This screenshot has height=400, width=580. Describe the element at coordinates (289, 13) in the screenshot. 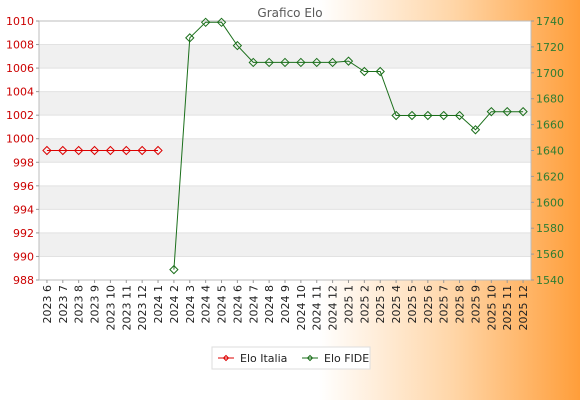

I see `chart-title: Grafico Elo` at that location.